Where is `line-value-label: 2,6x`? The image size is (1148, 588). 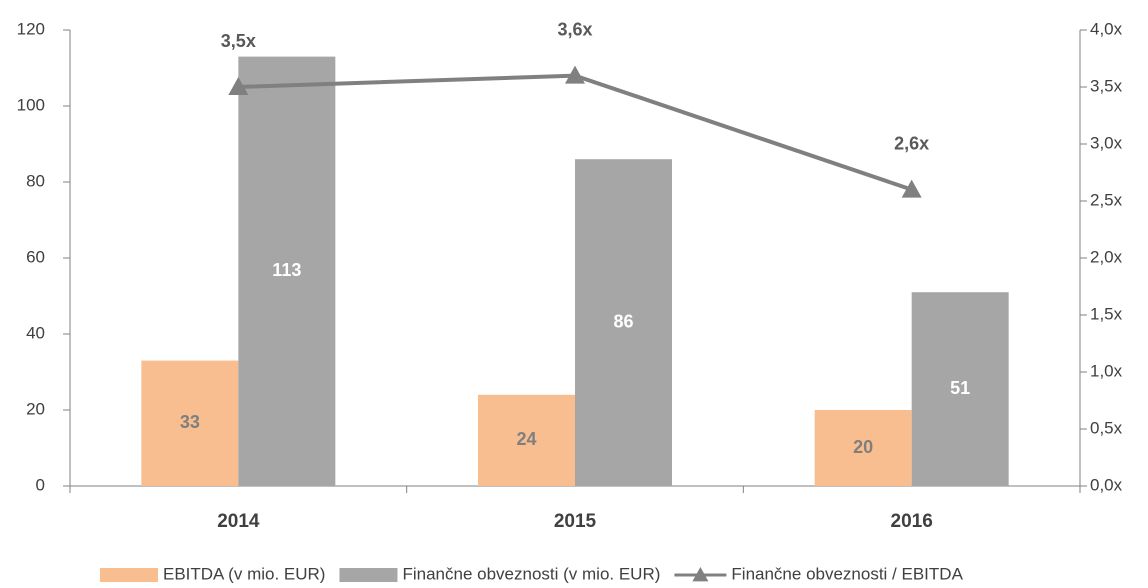
line-value-label: 2,6x is located at coordinates (911, 143).